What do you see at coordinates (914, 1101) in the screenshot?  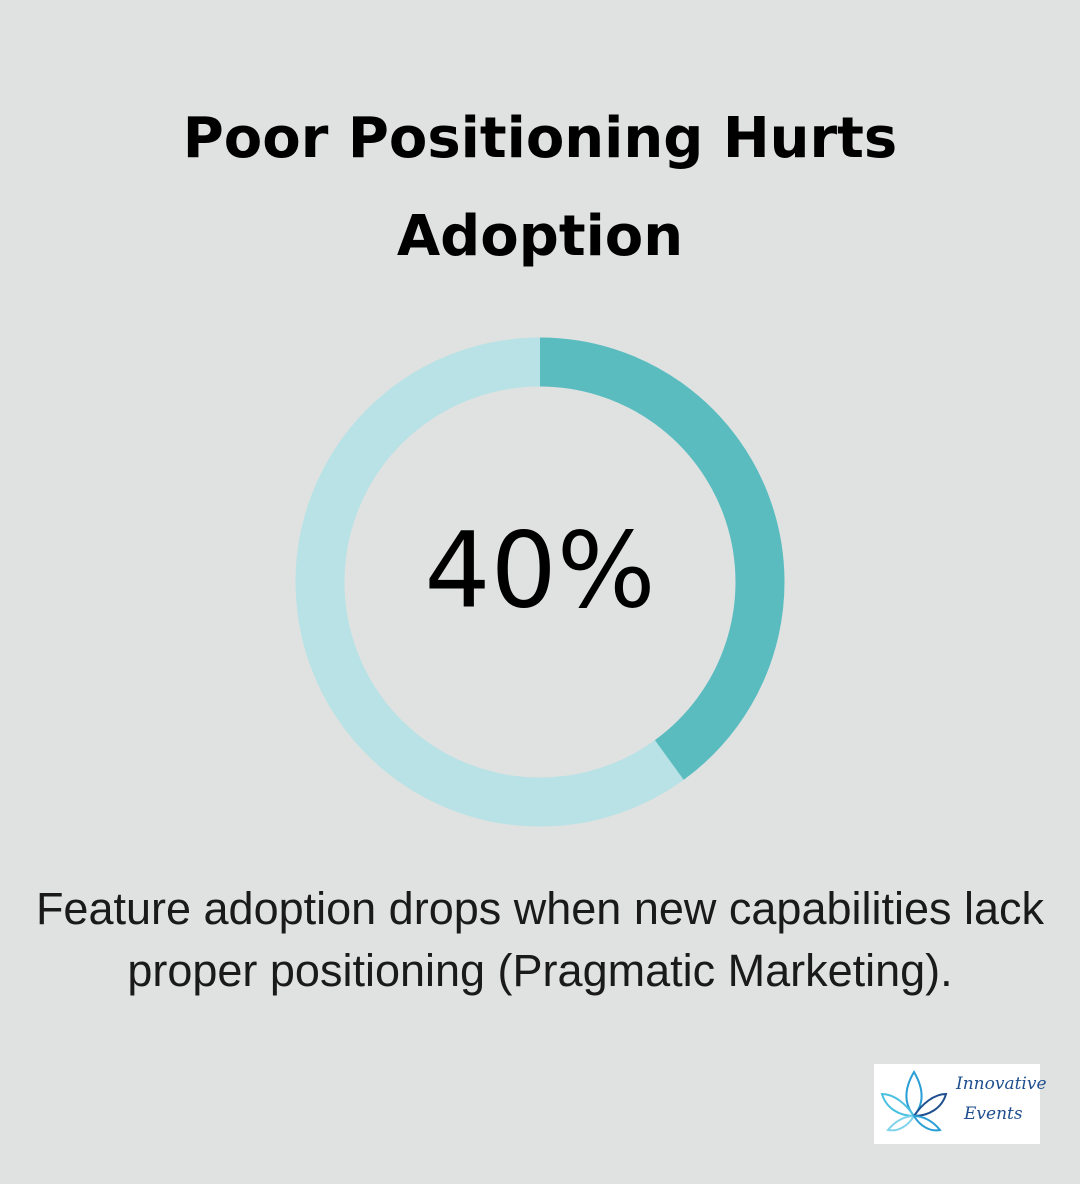 I see `logo-icon` at bounding box center [914, 1101].